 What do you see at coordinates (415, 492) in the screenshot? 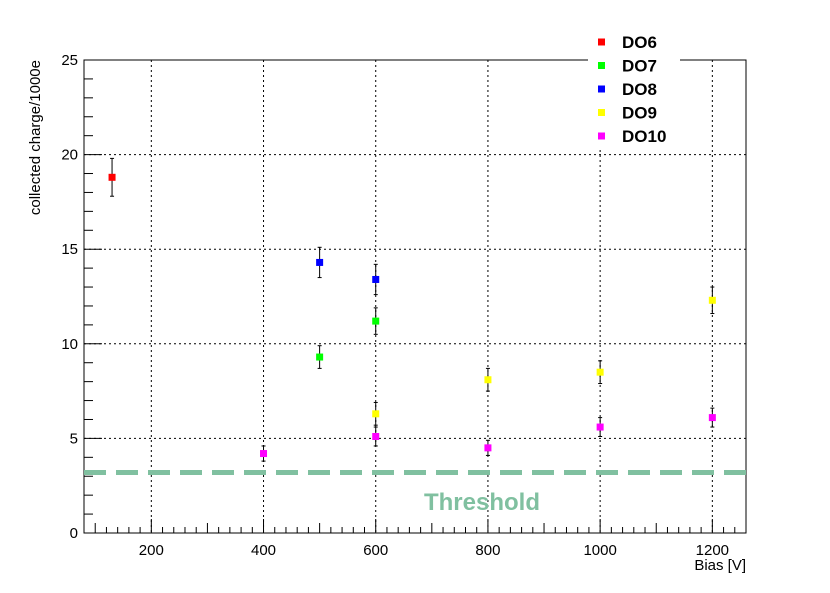
I see `threshold: Threshold` at bounding box center [415, 492].